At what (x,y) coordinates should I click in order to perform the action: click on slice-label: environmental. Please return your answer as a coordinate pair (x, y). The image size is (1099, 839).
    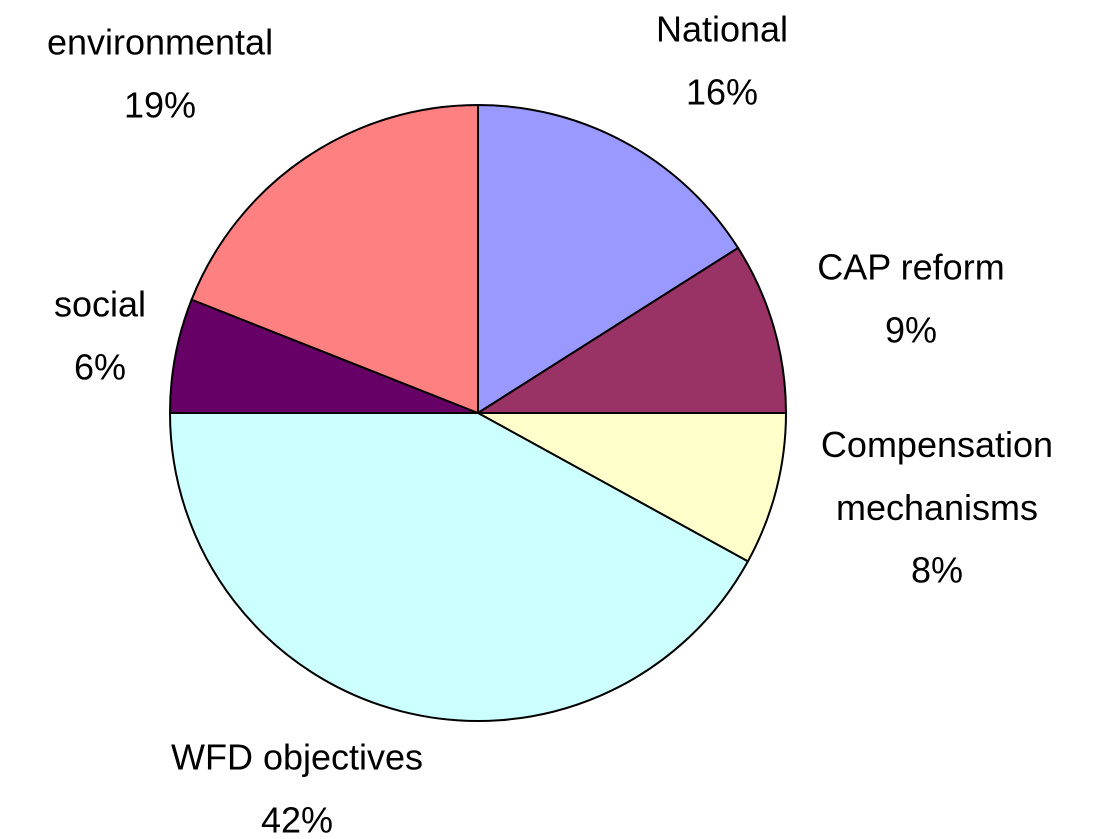
    Looking at the image, I should click on (160, 42).